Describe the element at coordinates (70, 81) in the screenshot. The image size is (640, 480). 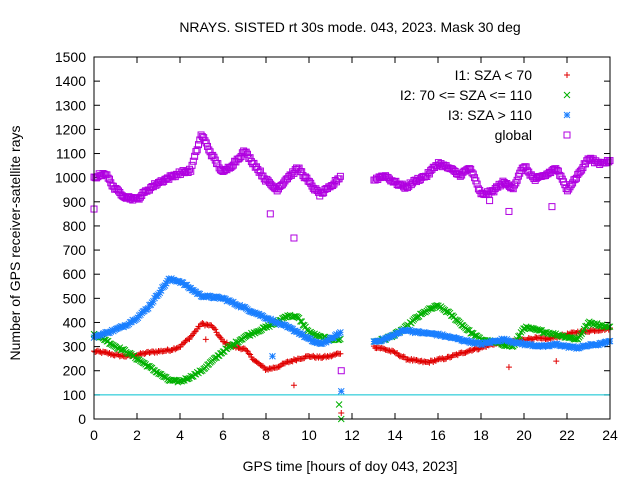
I see `y-tick-label: 1400` at that location.